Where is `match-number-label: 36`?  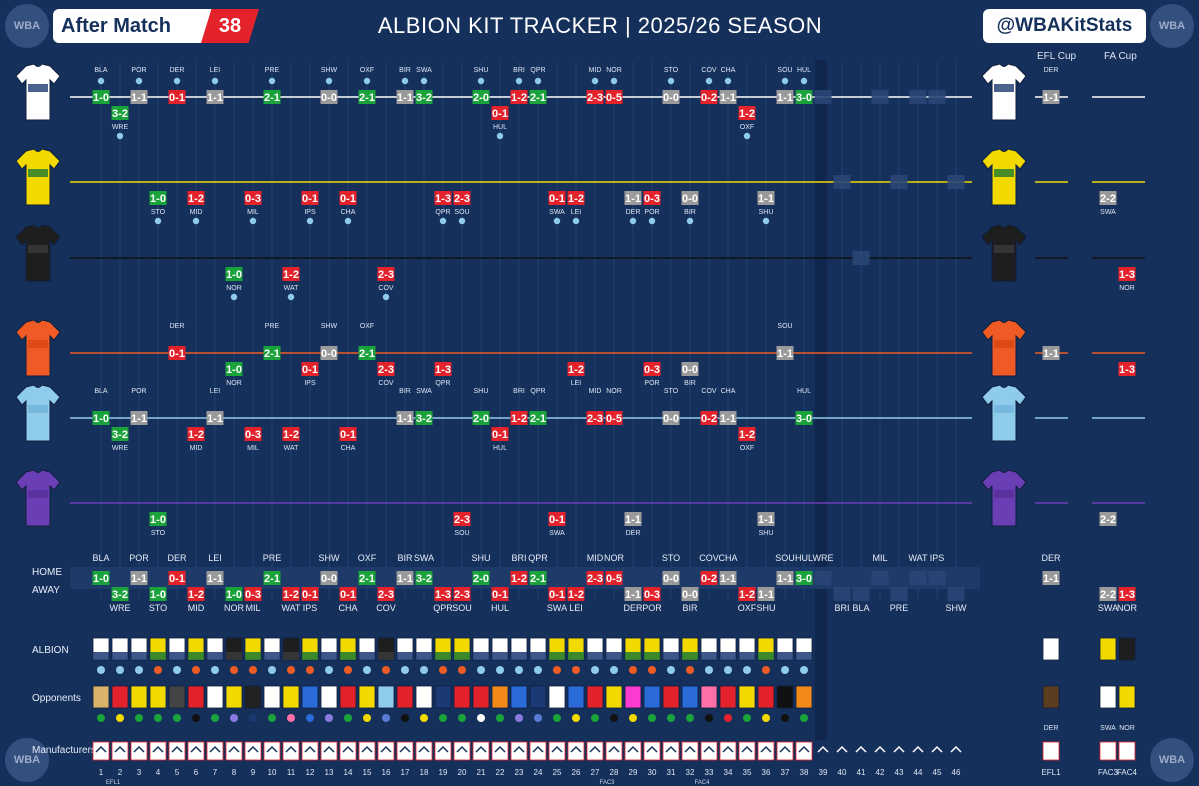 match-number-label: 36 is located at coordinates (766, 772).